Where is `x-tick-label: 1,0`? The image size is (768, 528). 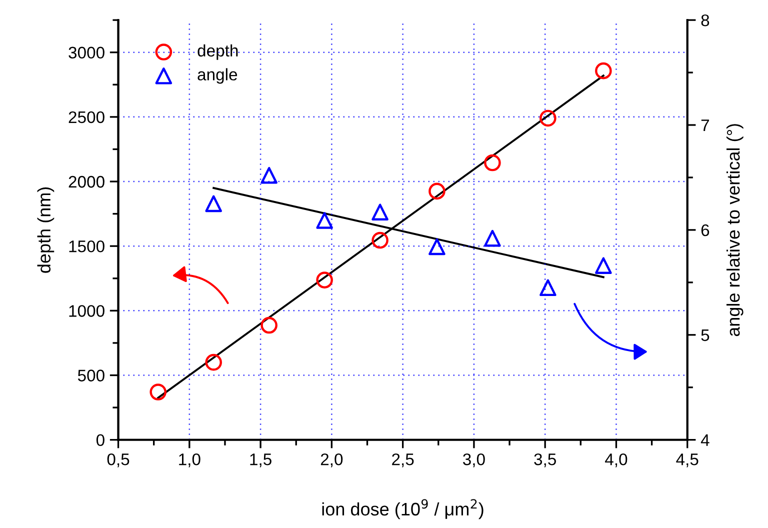 x-tick-label: 1,0 is located at coordinates (189, 460).